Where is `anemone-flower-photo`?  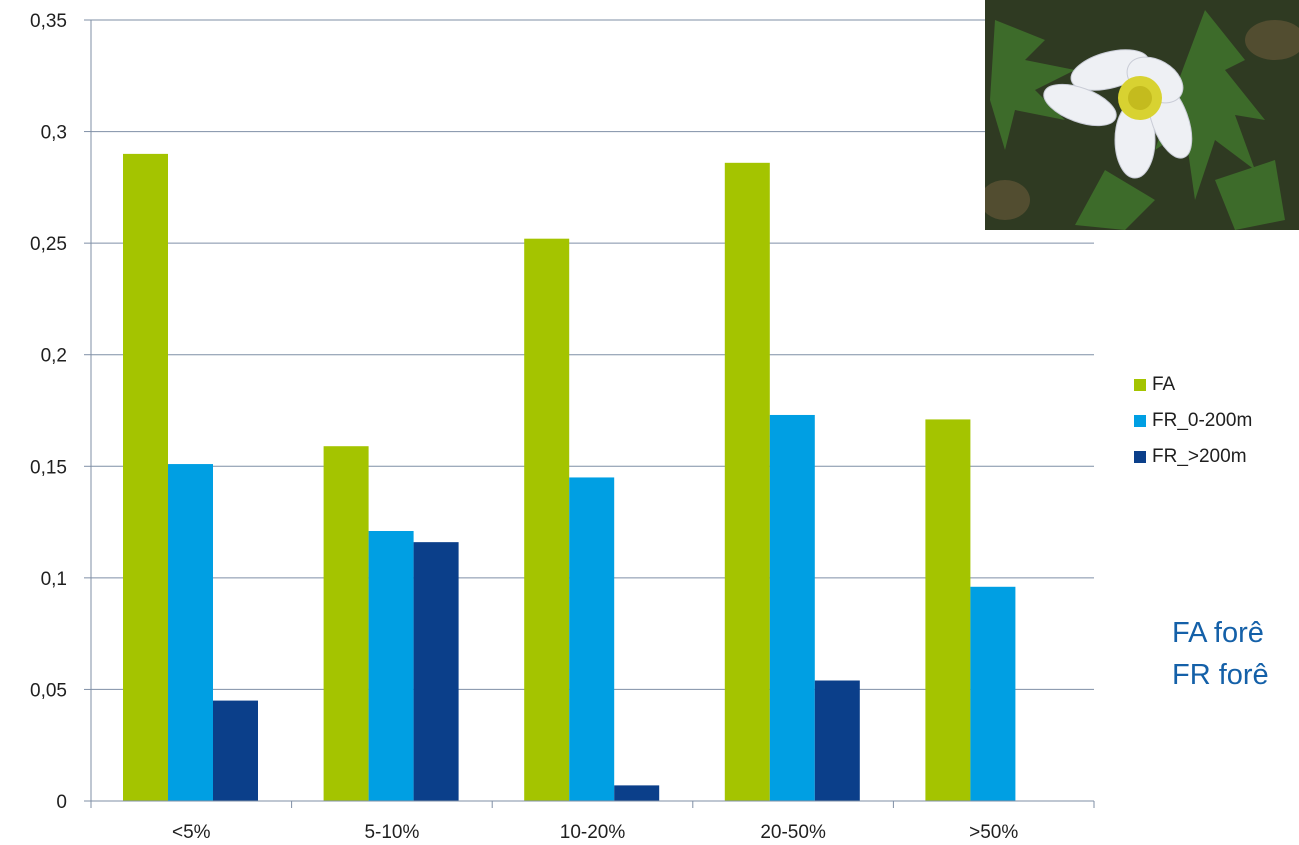 anemone-flower-photo is located at coordinates (1142, 115).